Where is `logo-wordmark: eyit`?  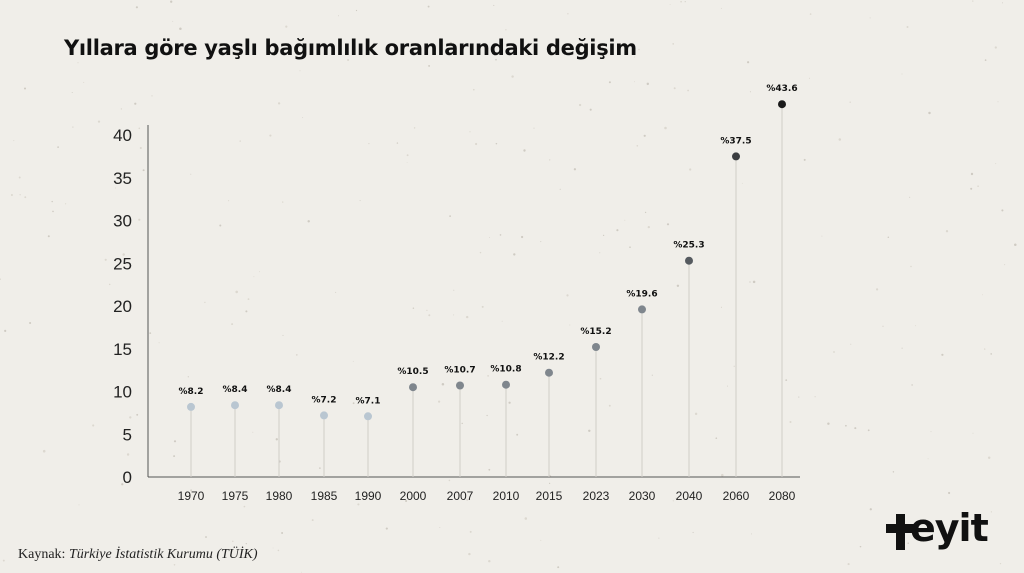
logo-wordmark: eyit is located at coordinates (949, 528).